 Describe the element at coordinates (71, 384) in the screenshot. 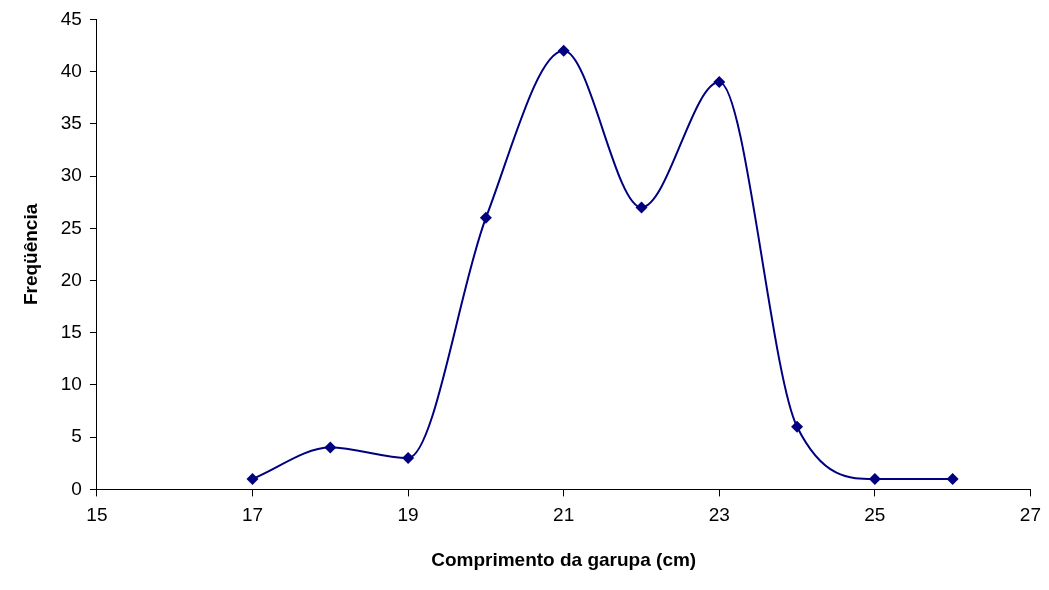

I see `y-tick-label: 10` at that location.